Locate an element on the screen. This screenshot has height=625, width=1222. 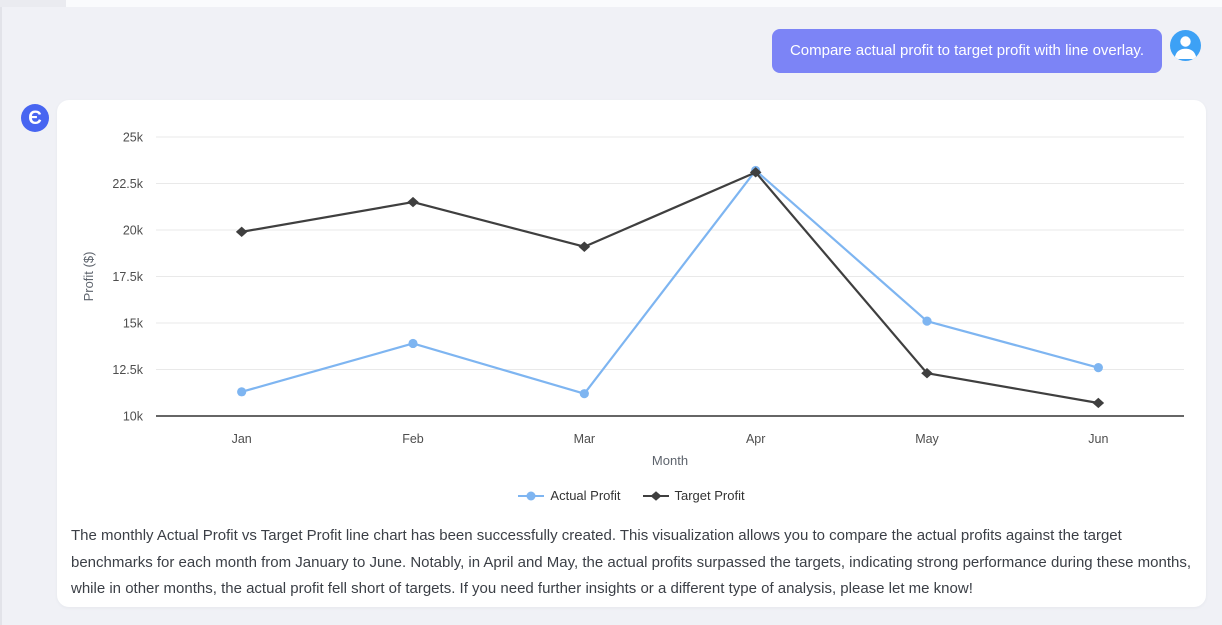
x-tick-label: Apr is located at coordinates (755, 439).